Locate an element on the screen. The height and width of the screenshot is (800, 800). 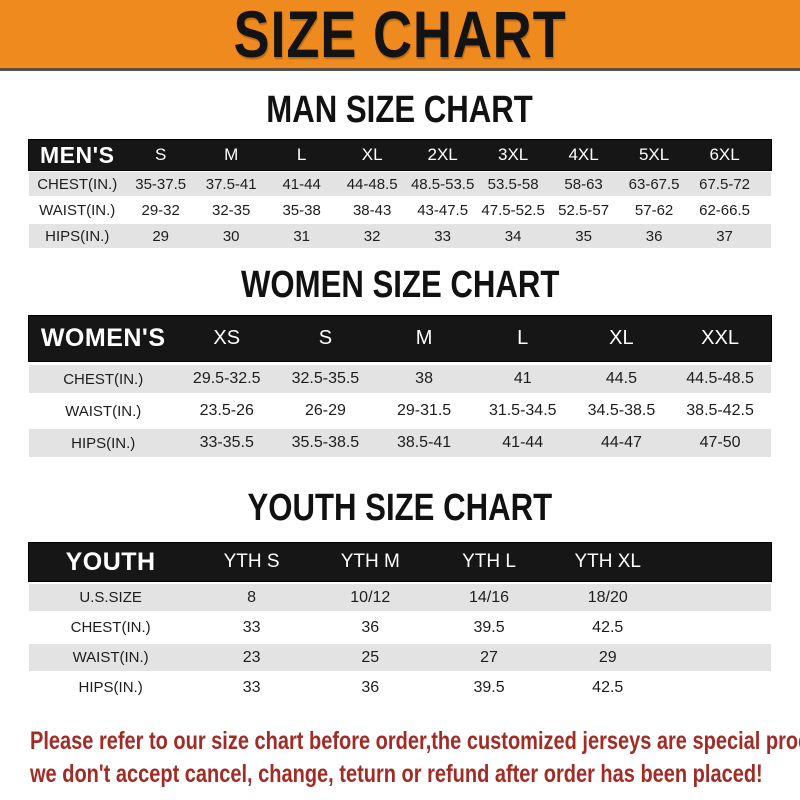
size-value-cell: 47-50 is located at coordinates (720, 442).